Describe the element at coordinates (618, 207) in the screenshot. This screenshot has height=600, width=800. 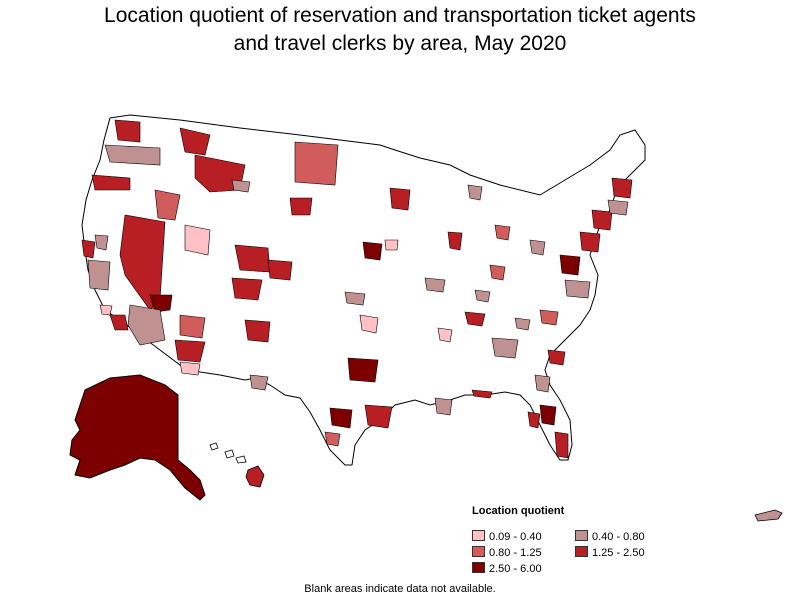
I see `area-new-england` at that location.